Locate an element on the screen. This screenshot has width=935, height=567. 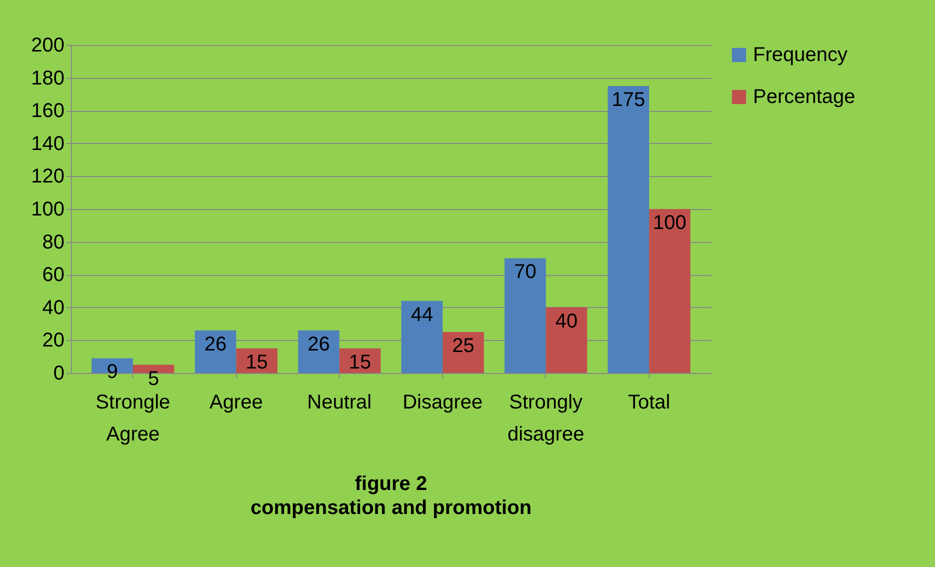
data-label: 70 is located at coordinates (525, 272).